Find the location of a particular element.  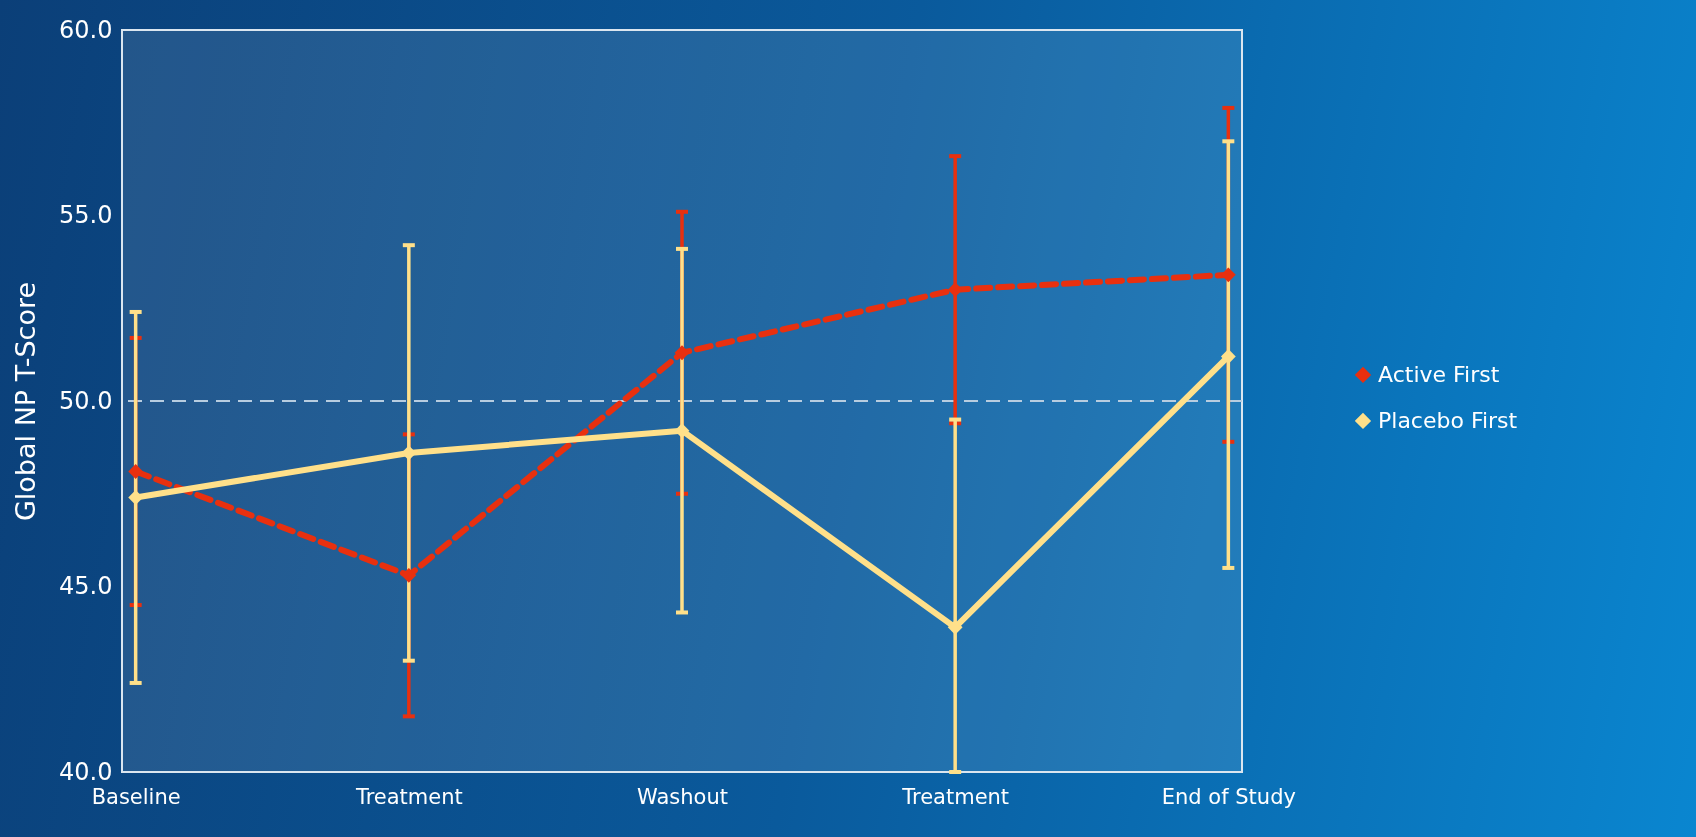

legend-label: Active First is located at coordinates (1439, 374).